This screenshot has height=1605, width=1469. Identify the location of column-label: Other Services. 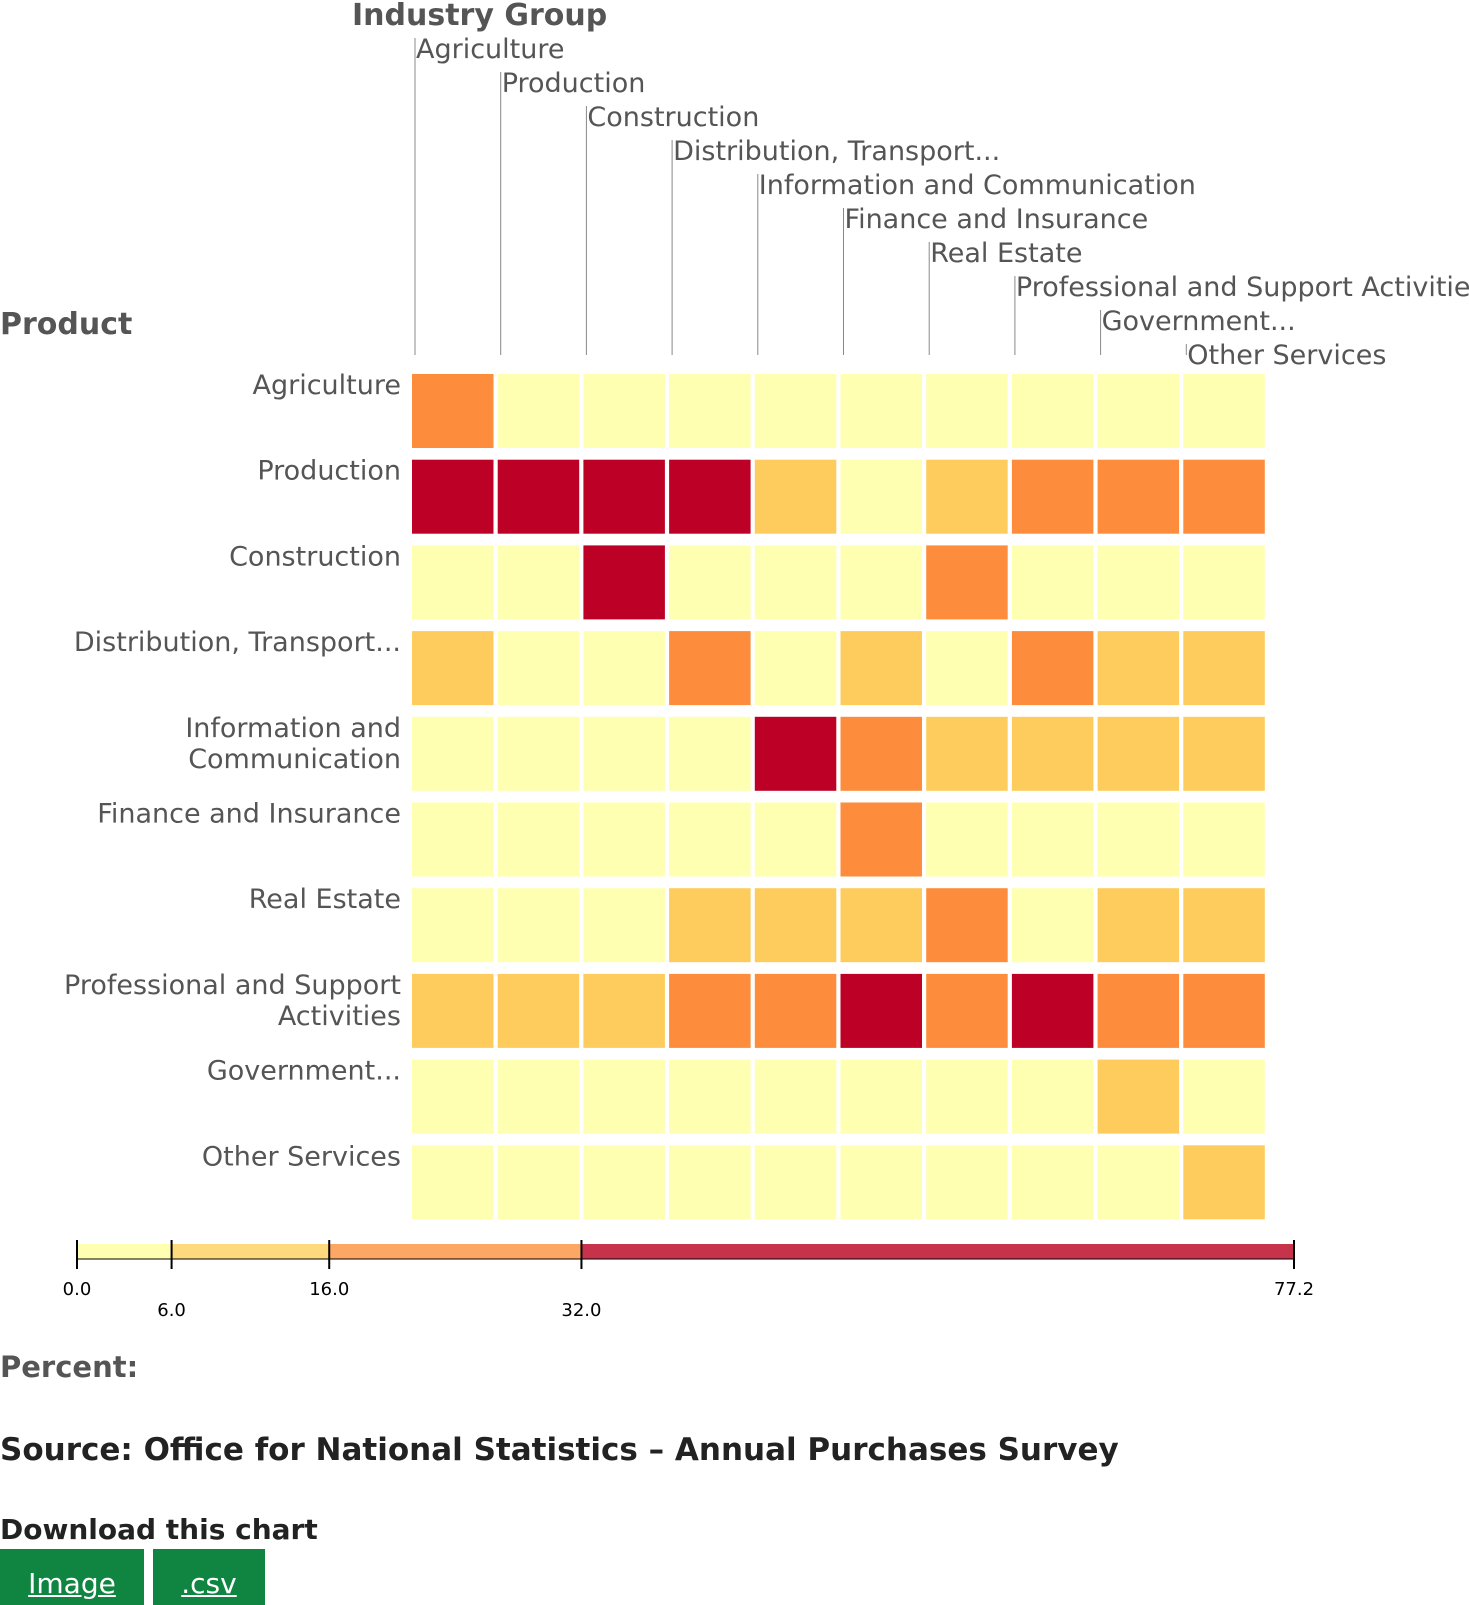
(1286, 355).